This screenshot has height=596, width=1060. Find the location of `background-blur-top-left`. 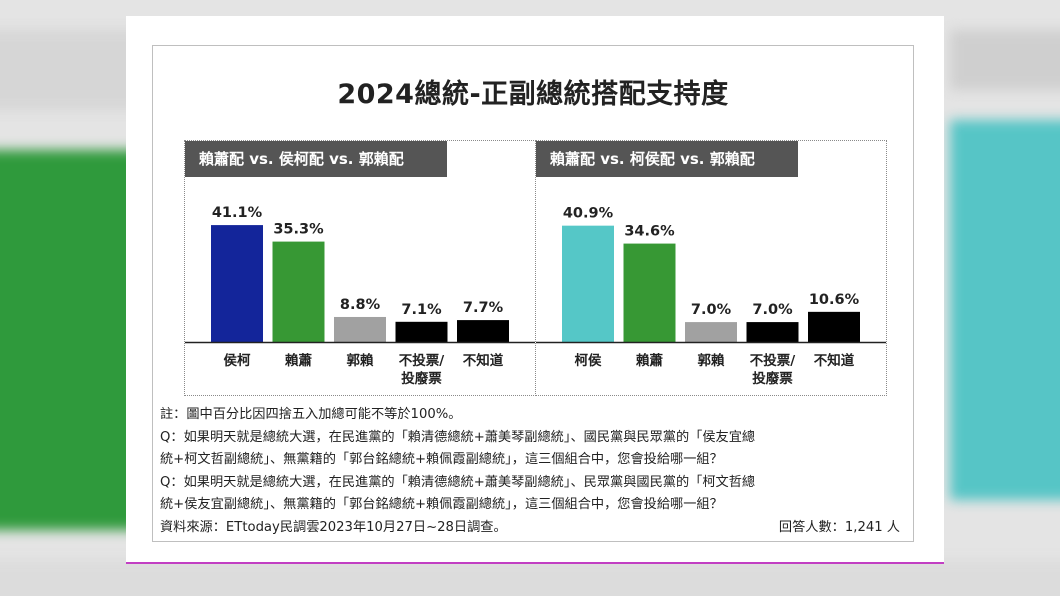

background-blur-top-left is located at coordinates (70, 70).